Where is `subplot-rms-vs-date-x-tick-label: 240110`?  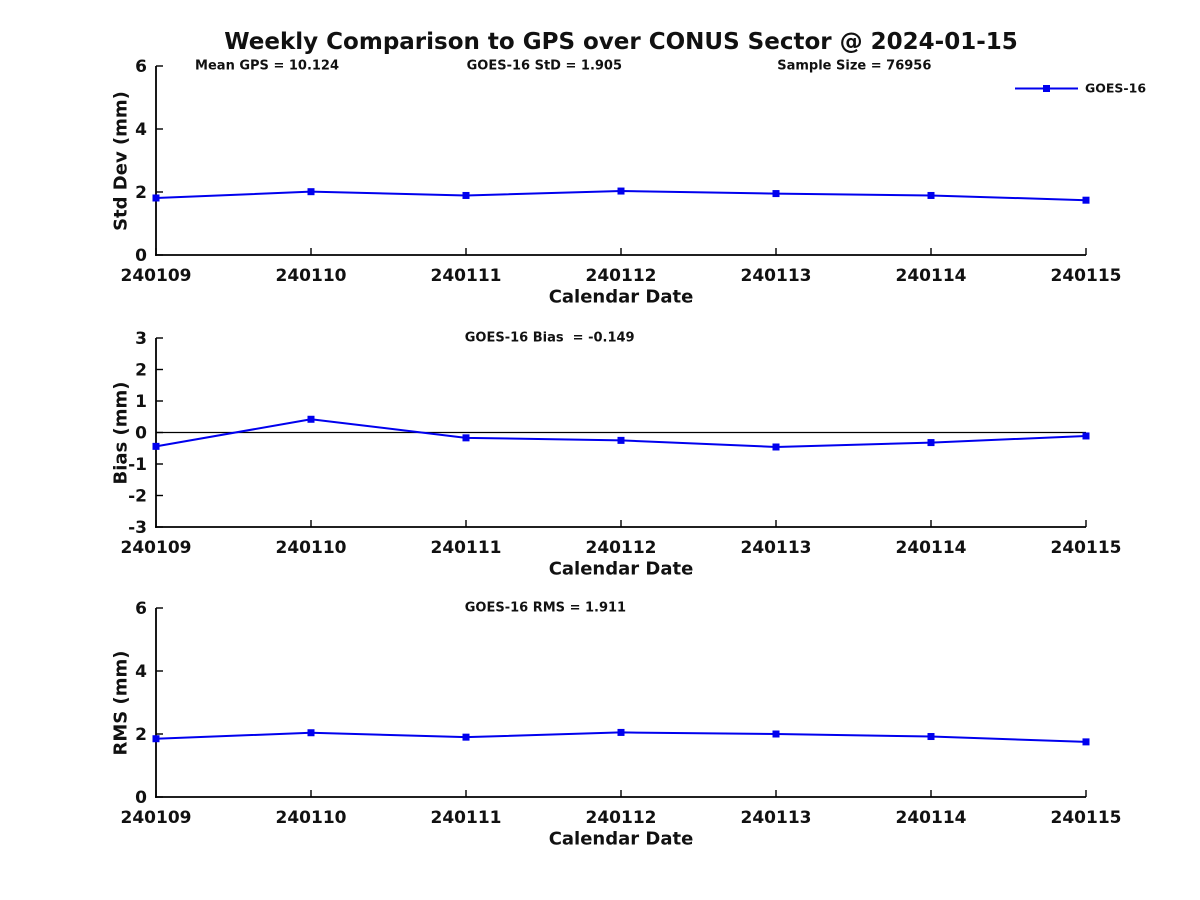
subplot-rms-vs-date-x-tick-label: 240110 is located at coordinates (311, 818).